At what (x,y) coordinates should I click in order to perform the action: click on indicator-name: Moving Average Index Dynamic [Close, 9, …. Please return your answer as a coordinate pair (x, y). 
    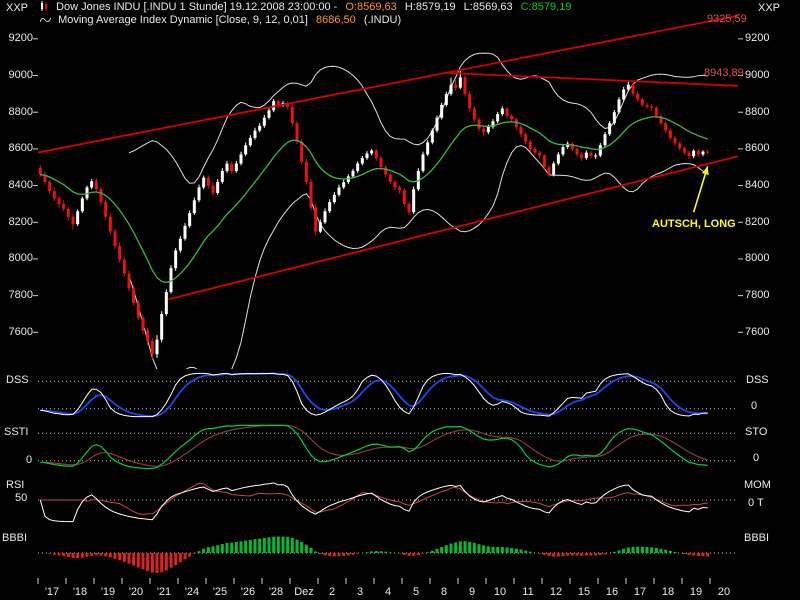
    Looking at the image, I should click on (183, 20).